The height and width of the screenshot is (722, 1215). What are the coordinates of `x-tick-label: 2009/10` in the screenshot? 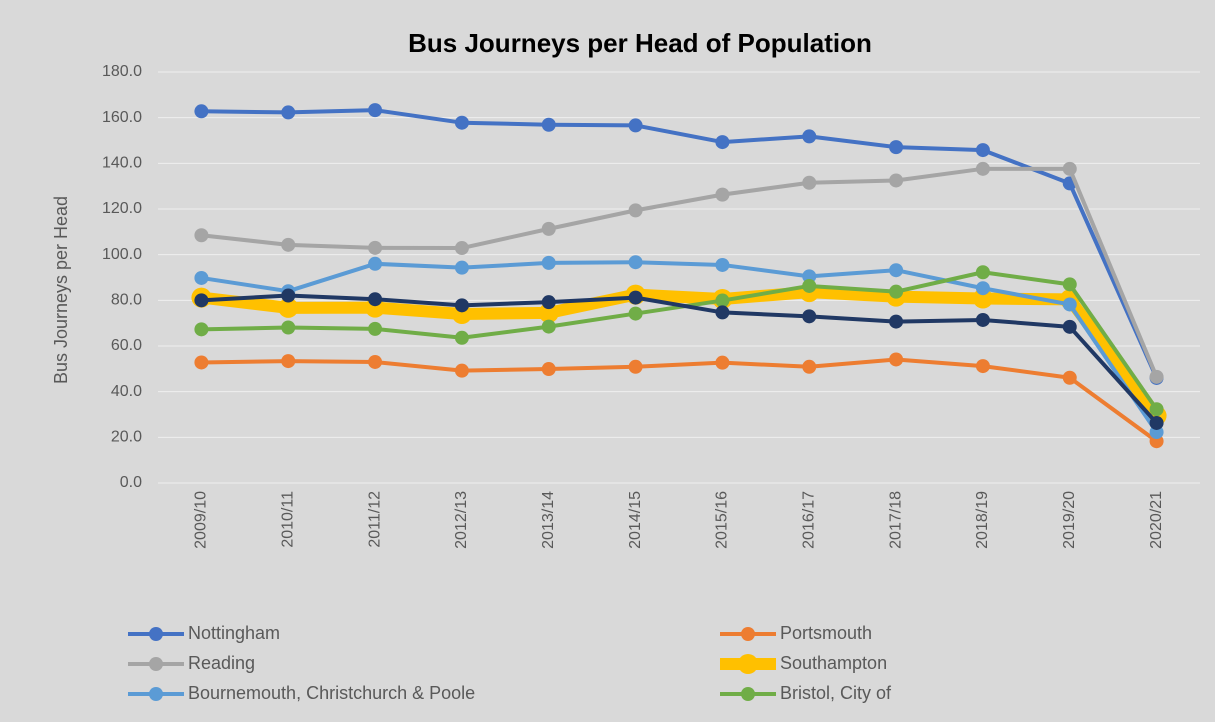 It's located at (201, 520).